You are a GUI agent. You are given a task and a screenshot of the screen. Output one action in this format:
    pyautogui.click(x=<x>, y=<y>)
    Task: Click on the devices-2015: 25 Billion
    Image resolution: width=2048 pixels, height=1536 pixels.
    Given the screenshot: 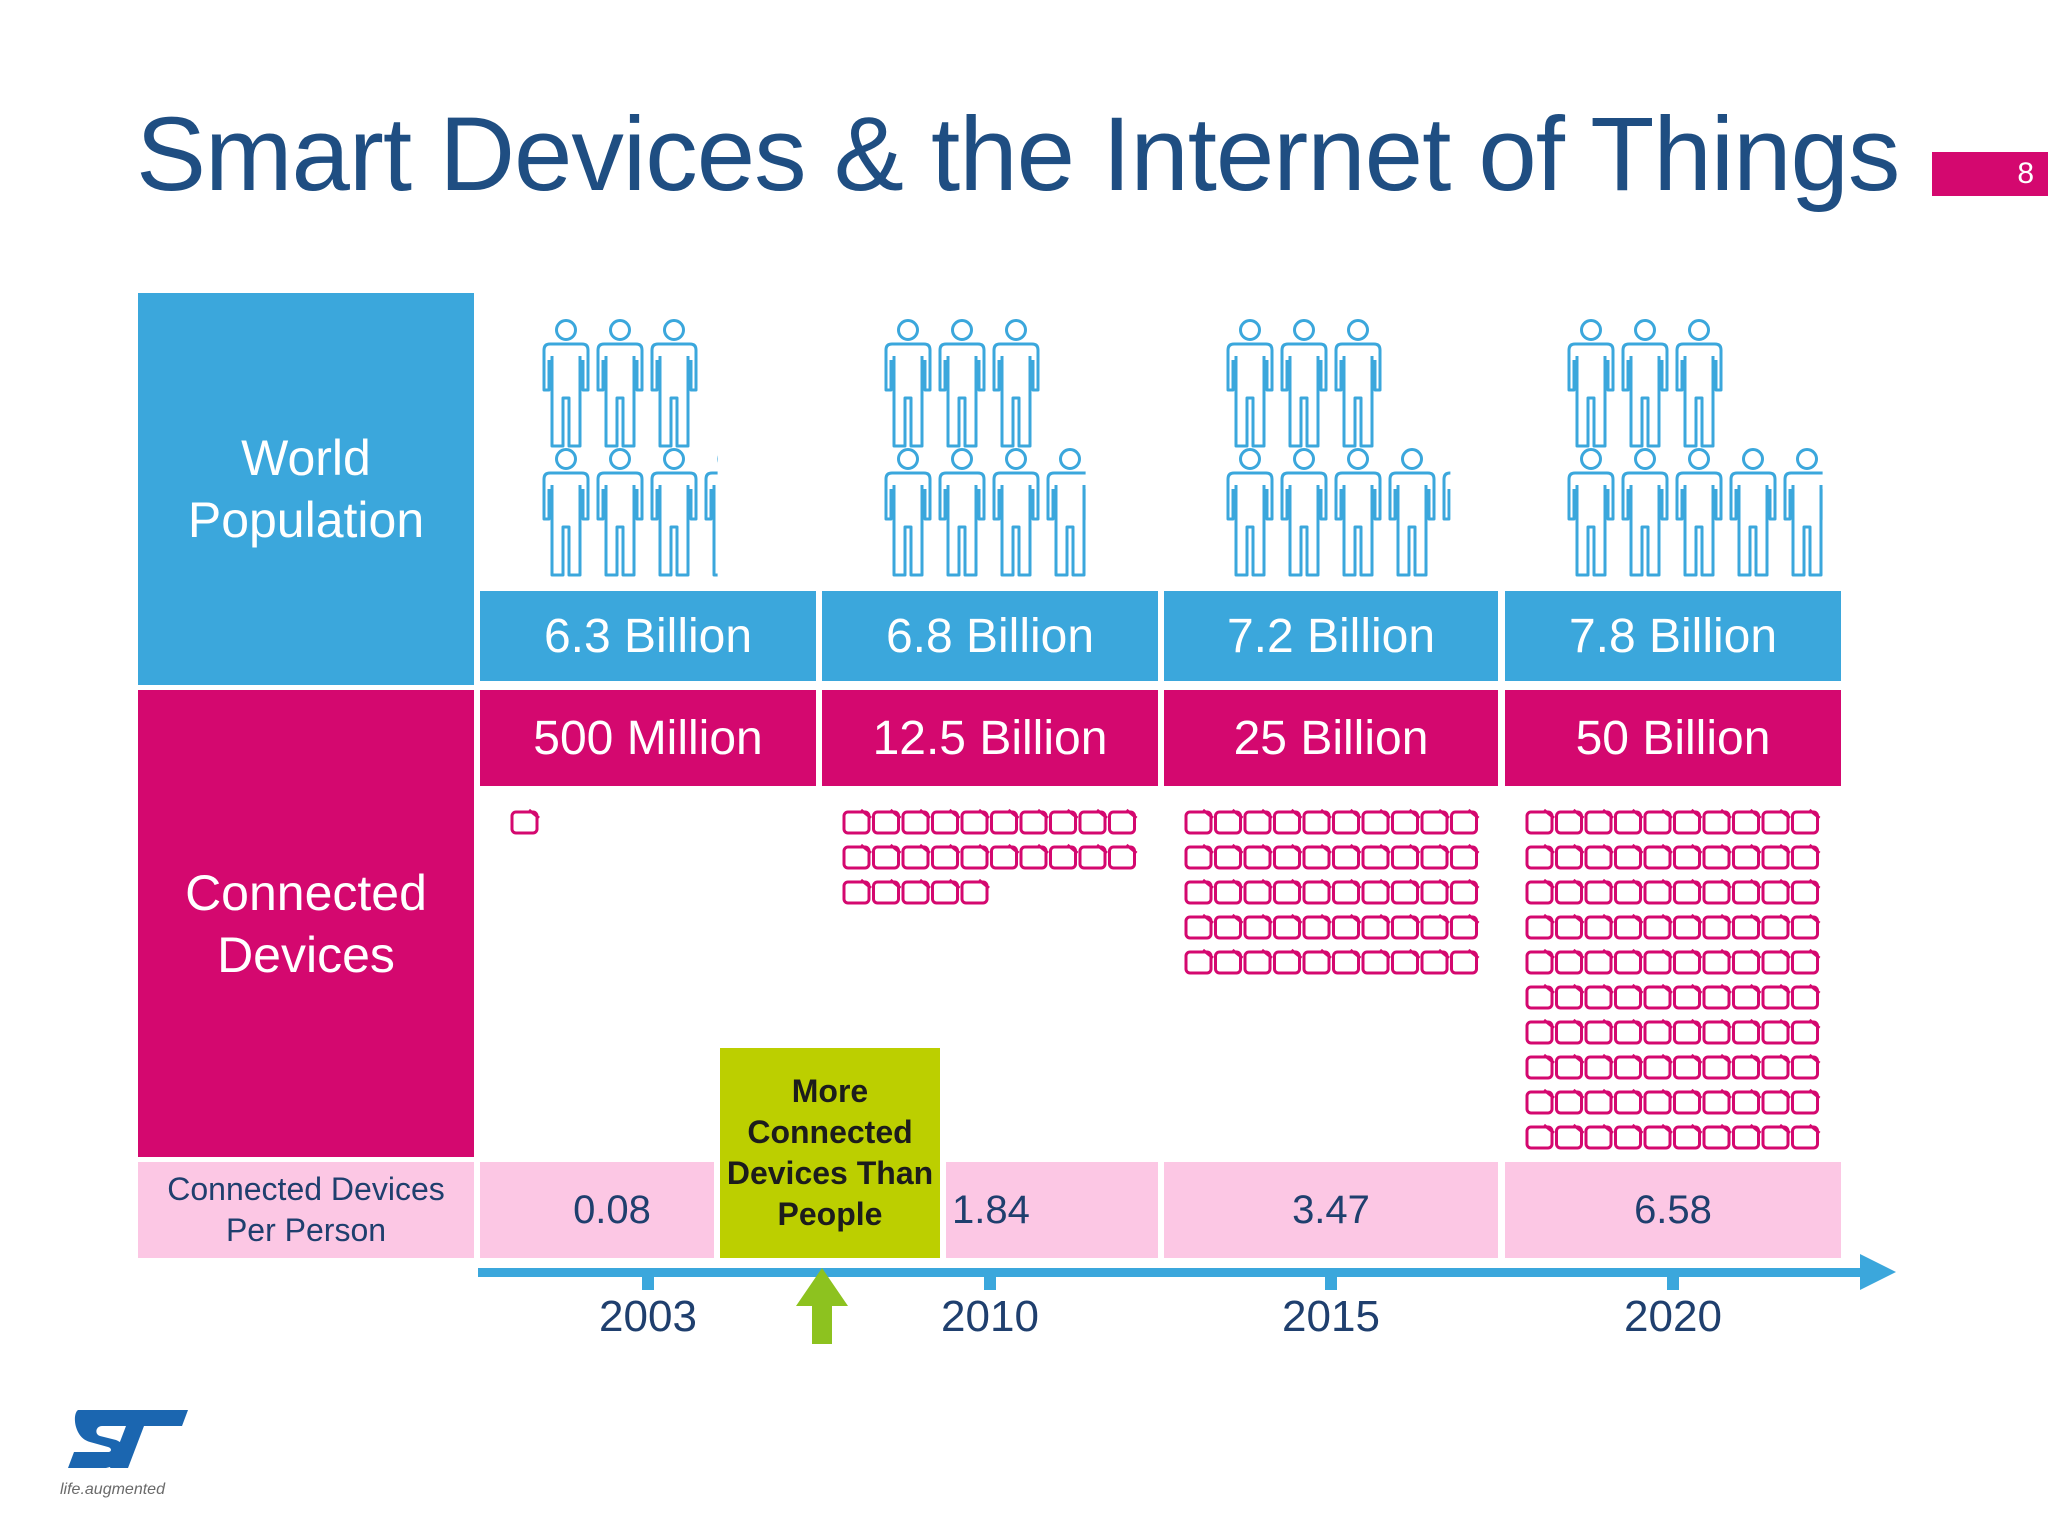 What is the action you would take?
    pyautogui.click(x=1331, y=738)
    